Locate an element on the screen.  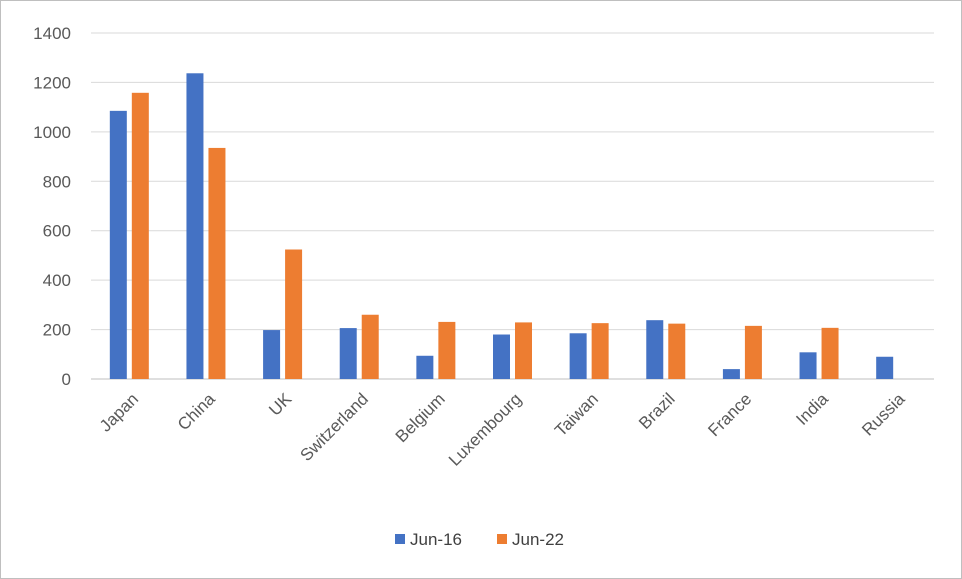
x-tick-label: Switzerland is located at coordinates (334, 427).